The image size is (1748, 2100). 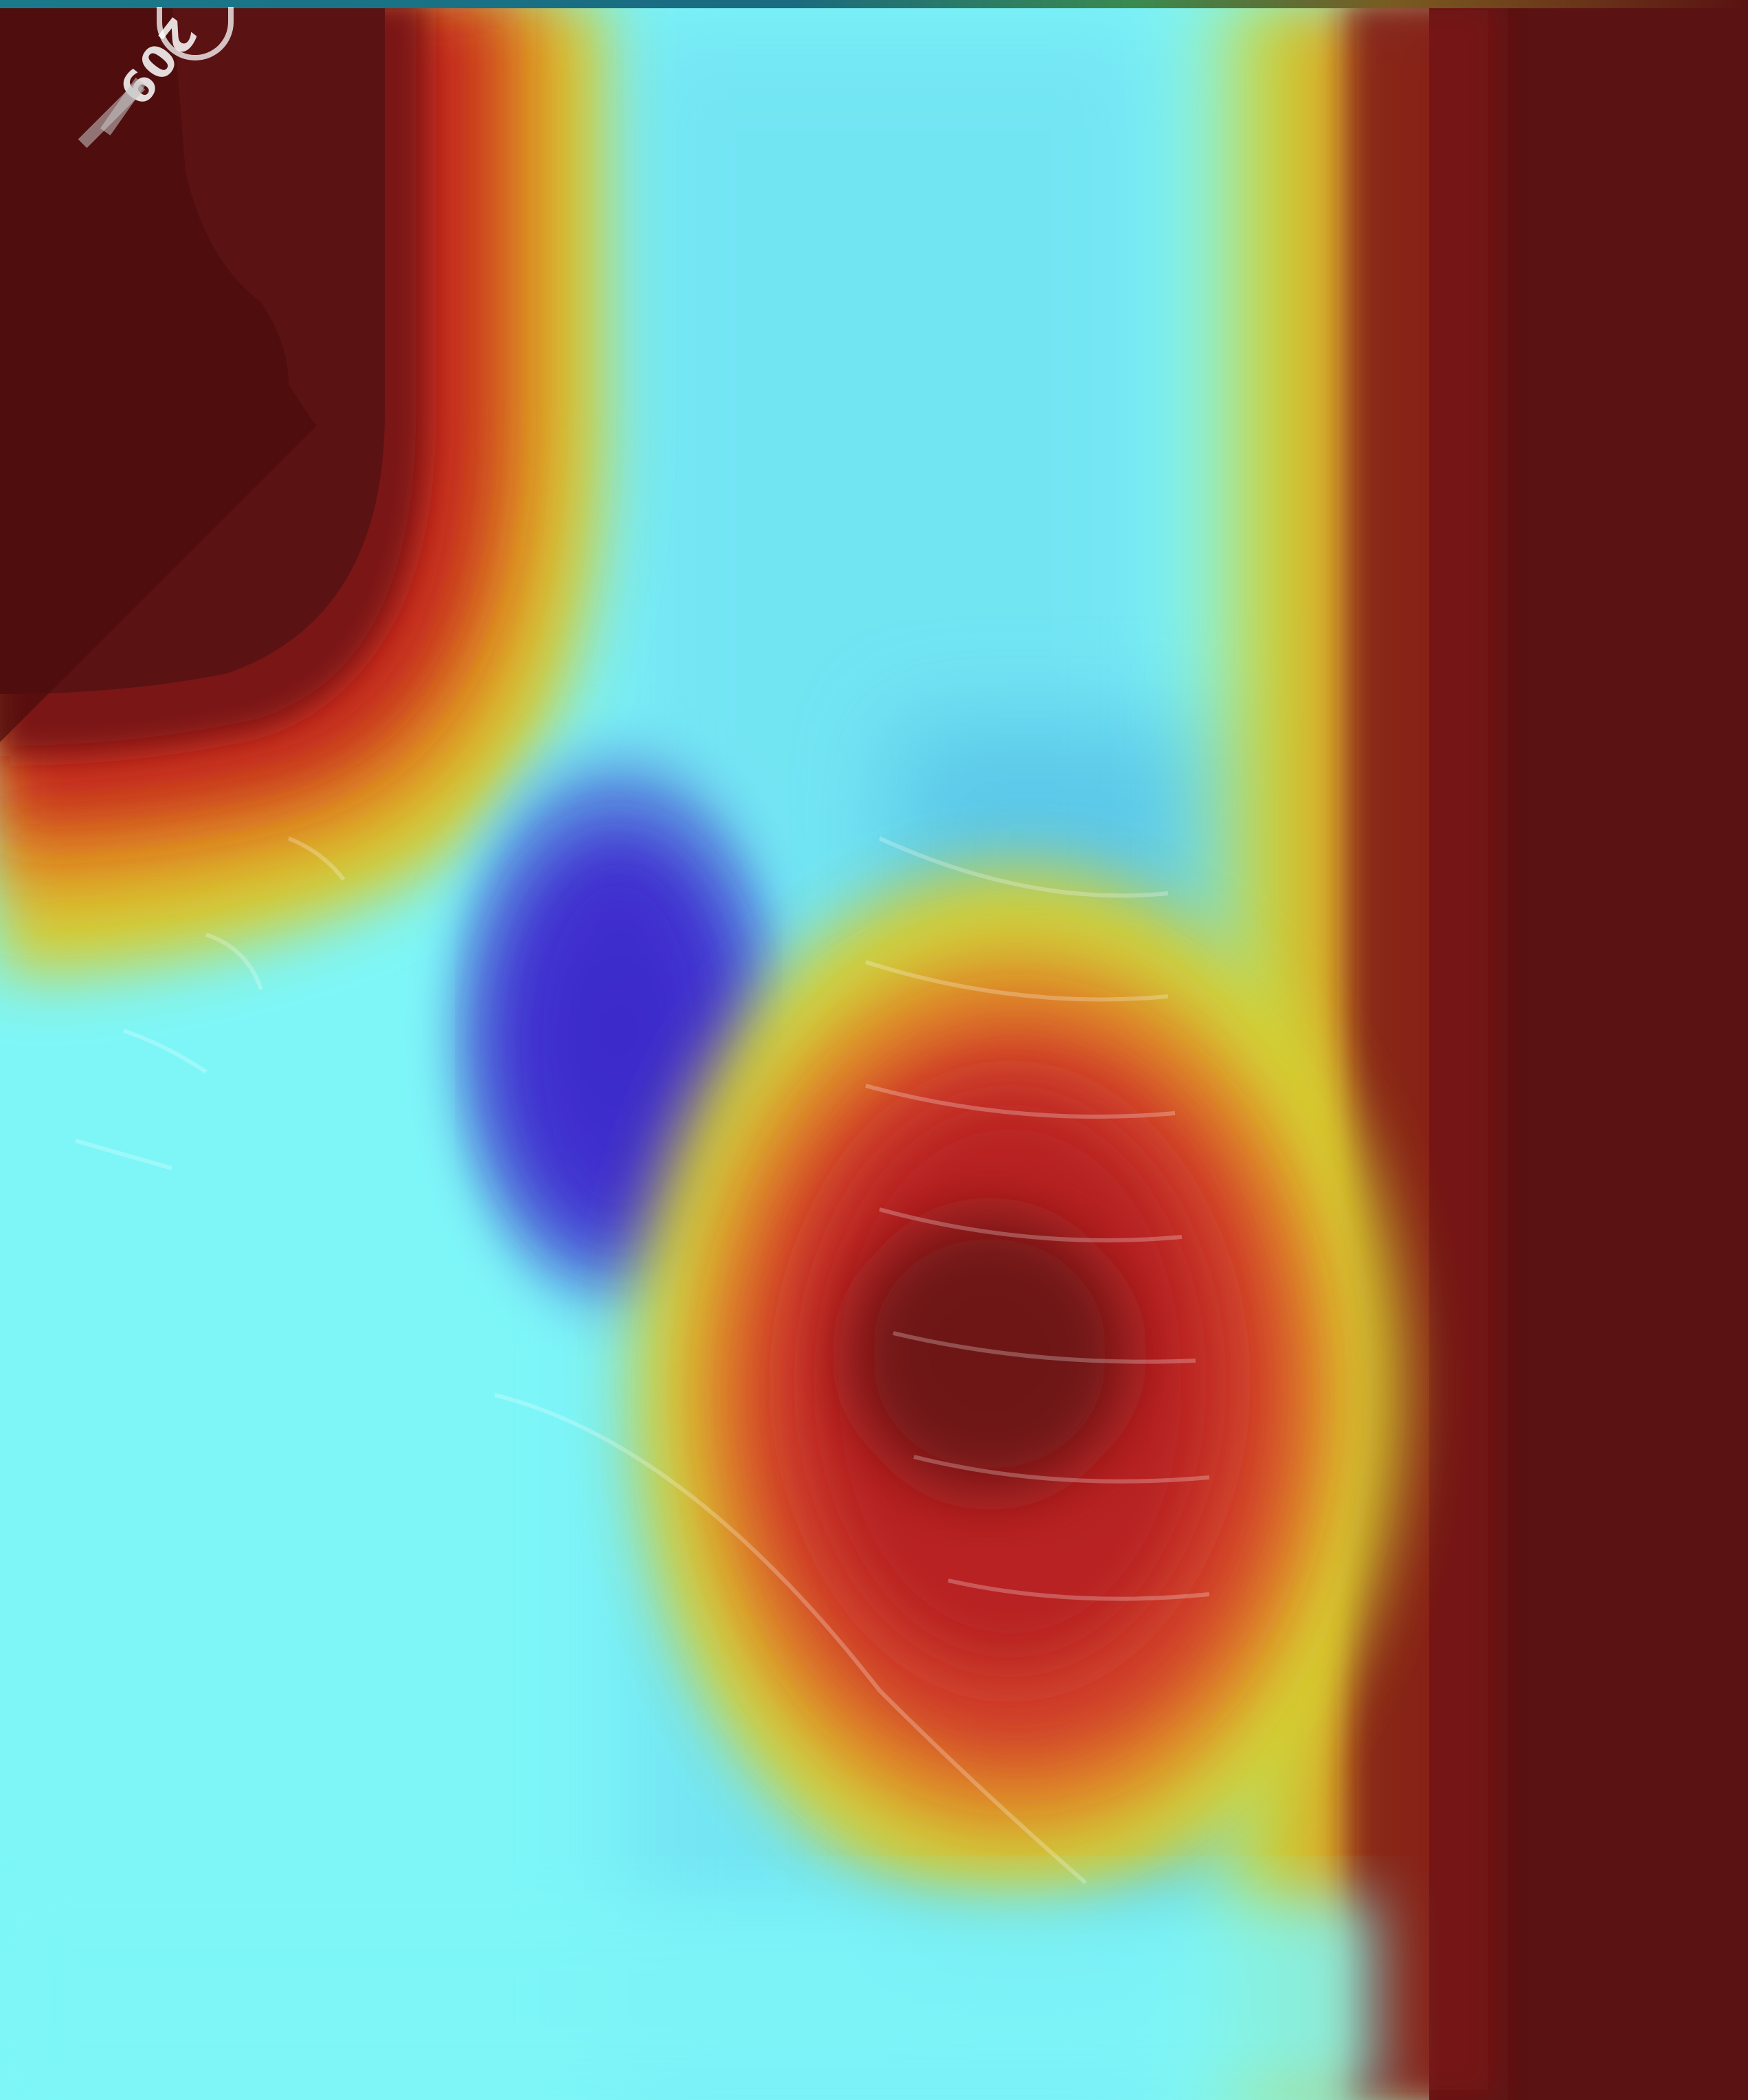 What do you see at coordinates (874, 4) in the screenshot?
I see `top-edge-strip` at bounding box center [874, 4].